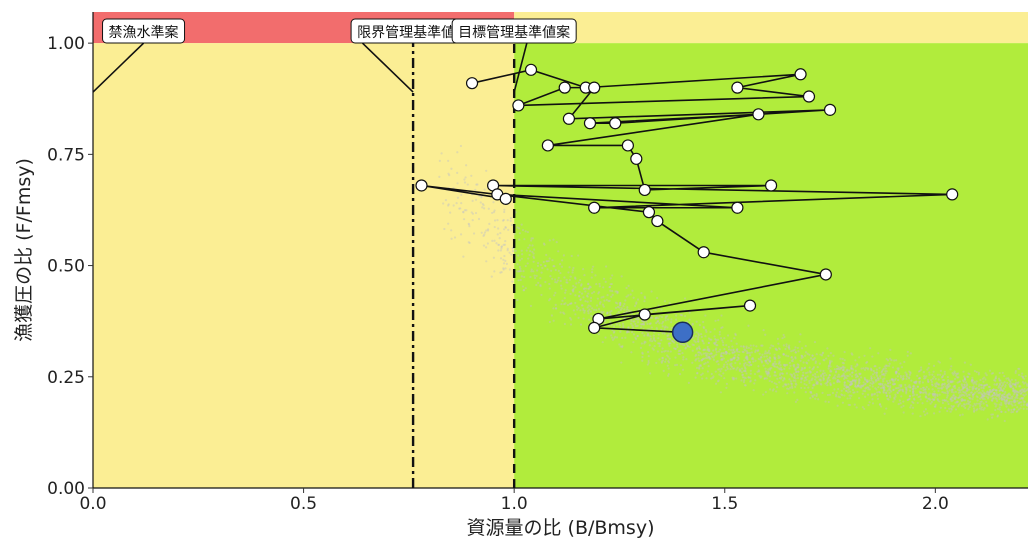 The image size is (1028, 544). I want to click on trajectory-point, so click(750, 305).